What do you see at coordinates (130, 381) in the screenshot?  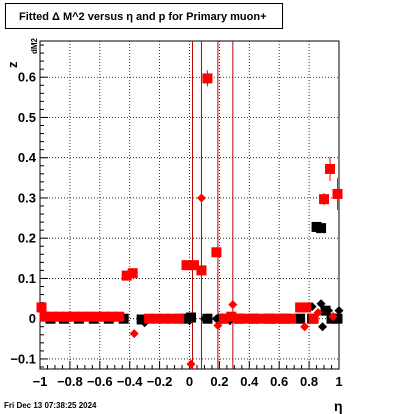 I see `x-tick-label: −0.4` at bounding box center [130, 381].